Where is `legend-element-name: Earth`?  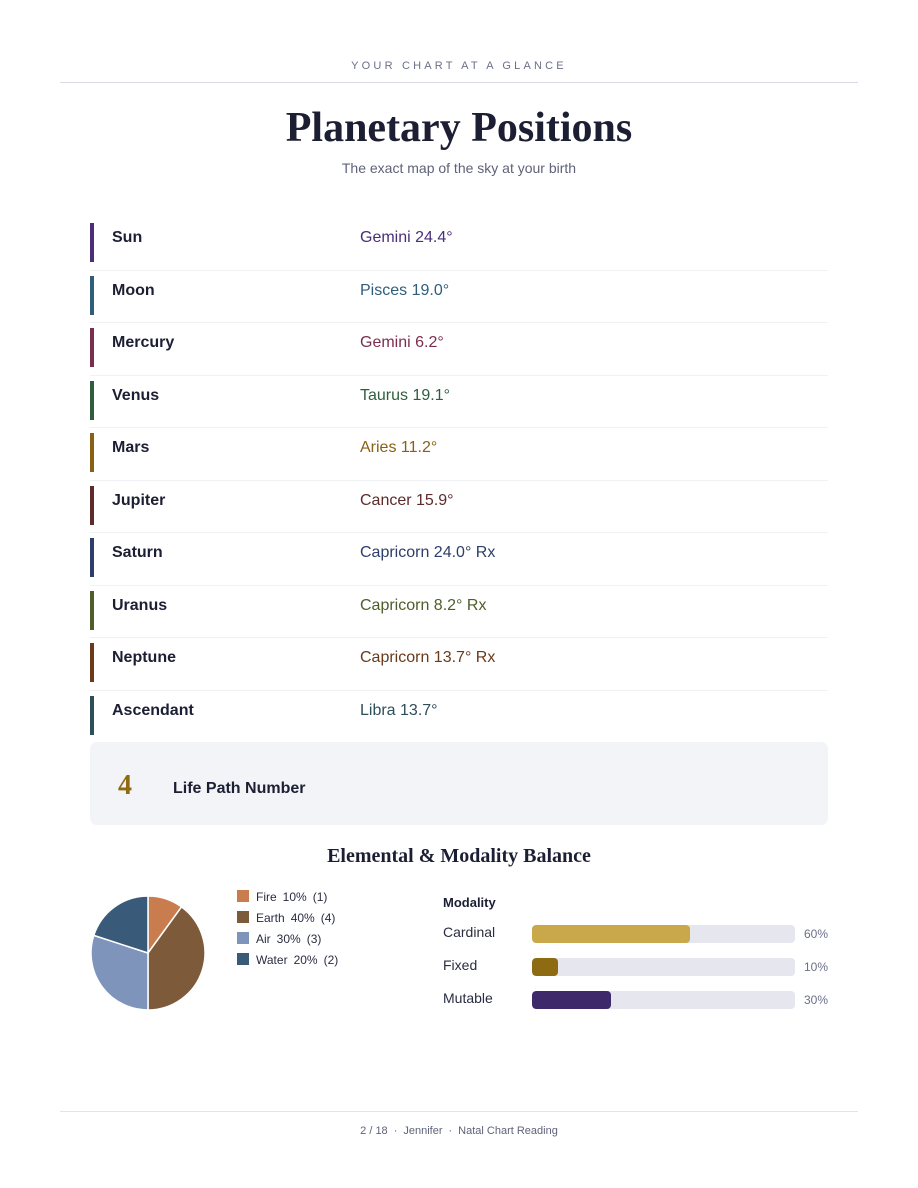
legend-element-name: Earth is located at coordinates (270, 918).